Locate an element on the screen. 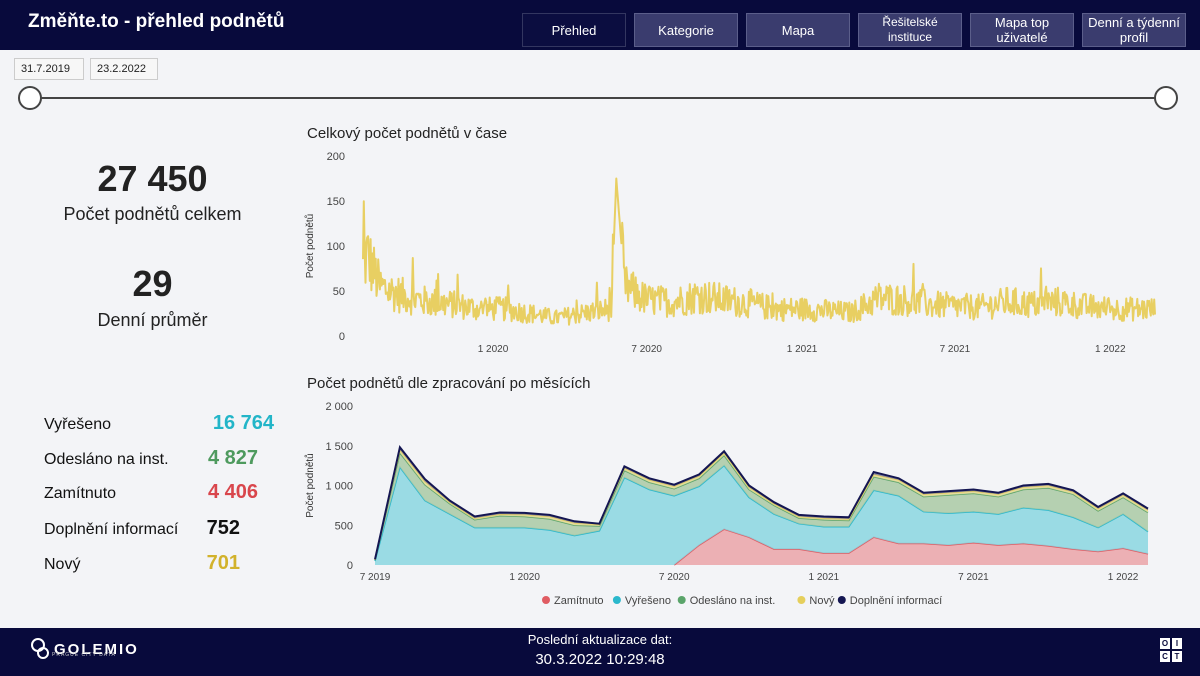  daily-x-tick-label: 1 2021 is located at coordinates (802, 349).